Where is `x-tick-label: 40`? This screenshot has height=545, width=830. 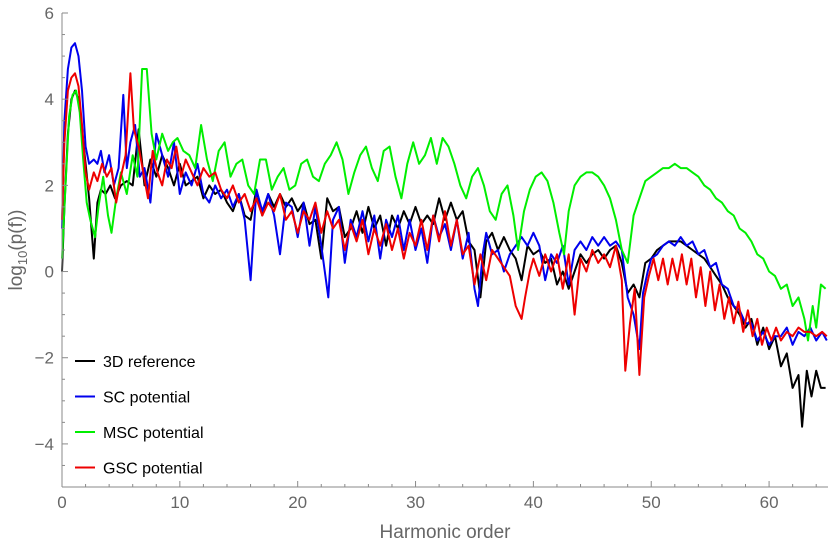 x-tick-label: 40 is located at coordinates (533, 502).